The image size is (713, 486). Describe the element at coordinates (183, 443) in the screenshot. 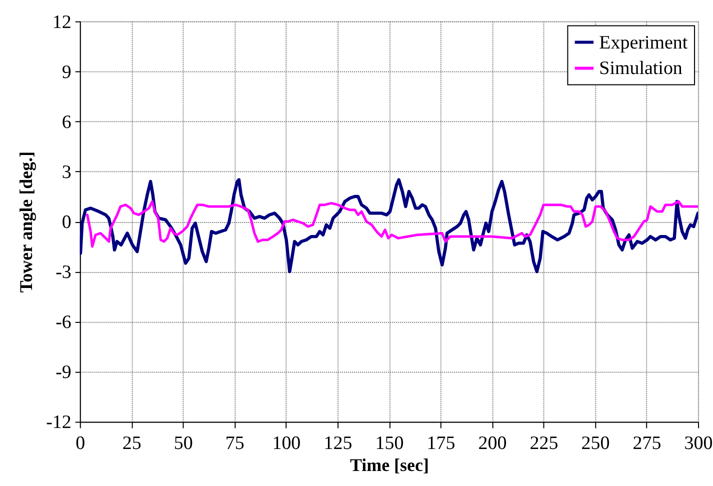

I see `x-tick-label: 50` at that location.